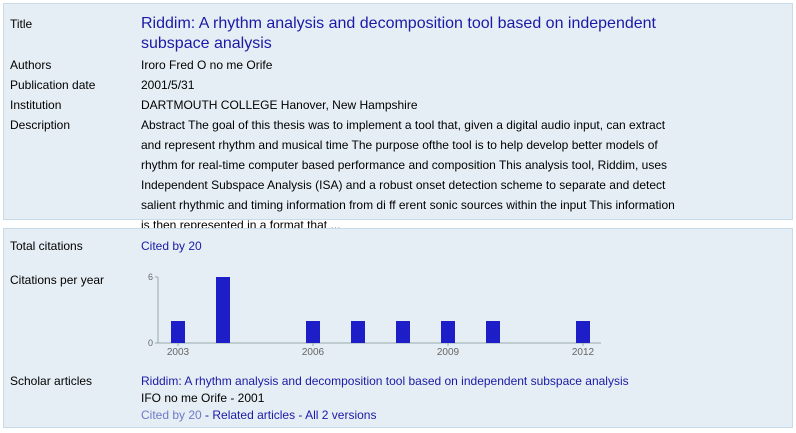  I want to click on citations-chart: 0 6 2003 2006 2009 2012, so click(376, 316).